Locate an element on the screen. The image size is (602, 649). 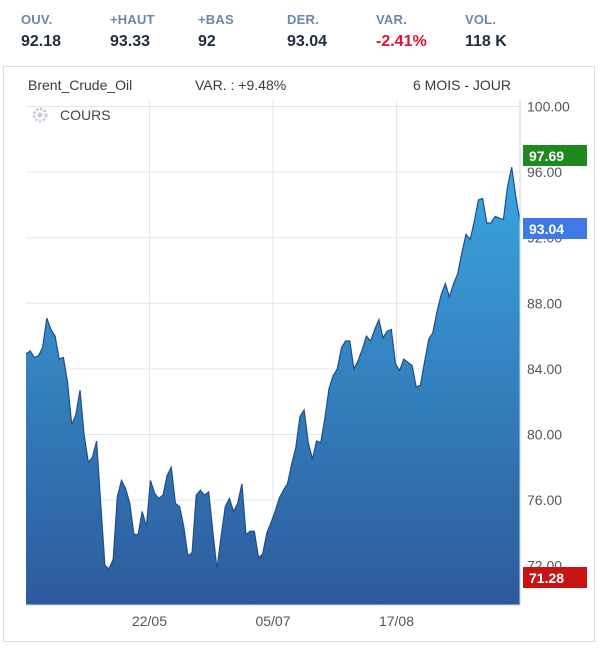
legend-cours: COURS is located at coordinates (71, 115).